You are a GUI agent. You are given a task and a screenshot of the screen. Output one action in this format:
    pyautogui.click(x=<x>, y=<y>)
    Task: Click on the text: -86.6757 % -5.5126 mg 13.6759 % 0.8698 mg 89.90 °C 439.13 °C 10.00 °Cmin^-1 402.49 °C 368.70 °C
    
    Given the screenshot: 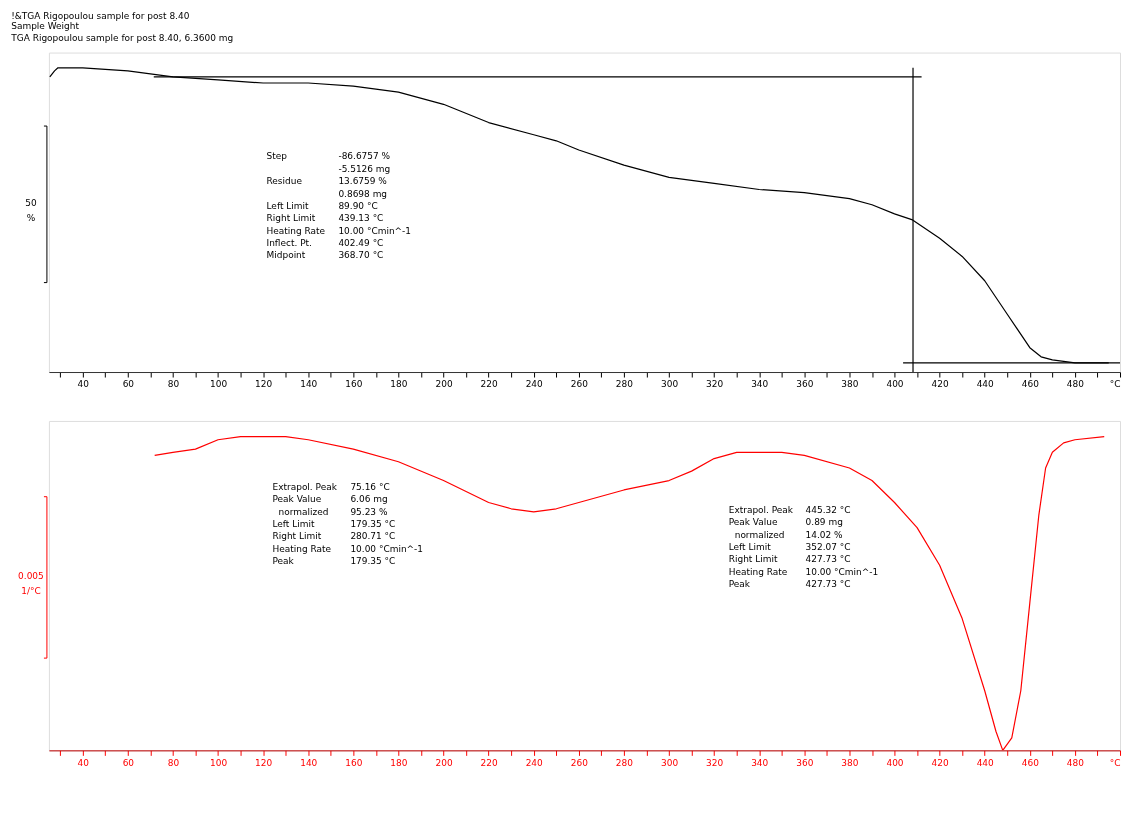 What is the action you would take?
    pyautogui.click(x=375, y=206)
    